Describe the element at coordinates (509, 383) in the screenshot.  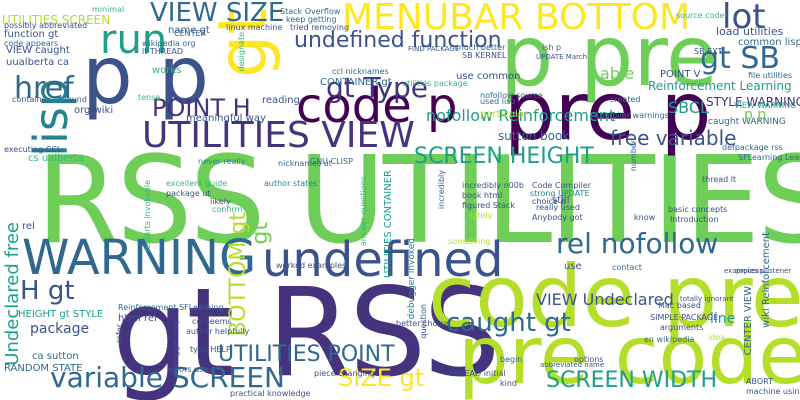
I see `word-kind: kind` at that location.